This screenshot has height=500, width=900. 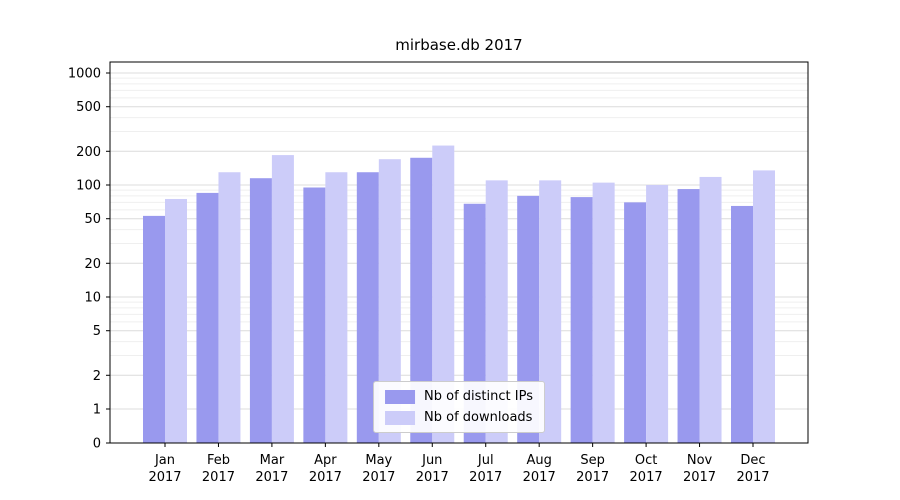 What do you see at coordinates (485, 460) in the screenshot?
I see `x-tick-label-month: Jul` at bounding box center [485, 460].